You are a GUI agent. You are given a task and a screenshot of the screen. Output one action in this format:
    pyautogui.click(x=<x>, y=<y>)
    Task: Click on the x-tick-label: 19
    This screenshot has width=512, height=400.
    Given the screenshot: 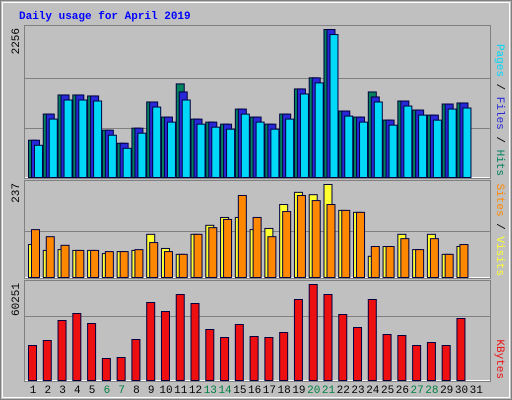 What is the action you would take?
    pyautogui.click(x=298, y=391)
    